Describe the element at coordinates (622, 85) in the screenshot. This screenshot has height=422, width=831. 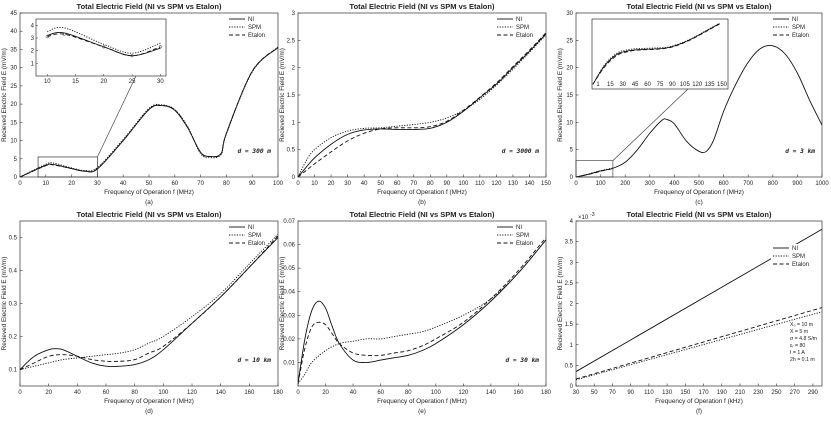
I see `inset-x-tick-label: 30` at that location.